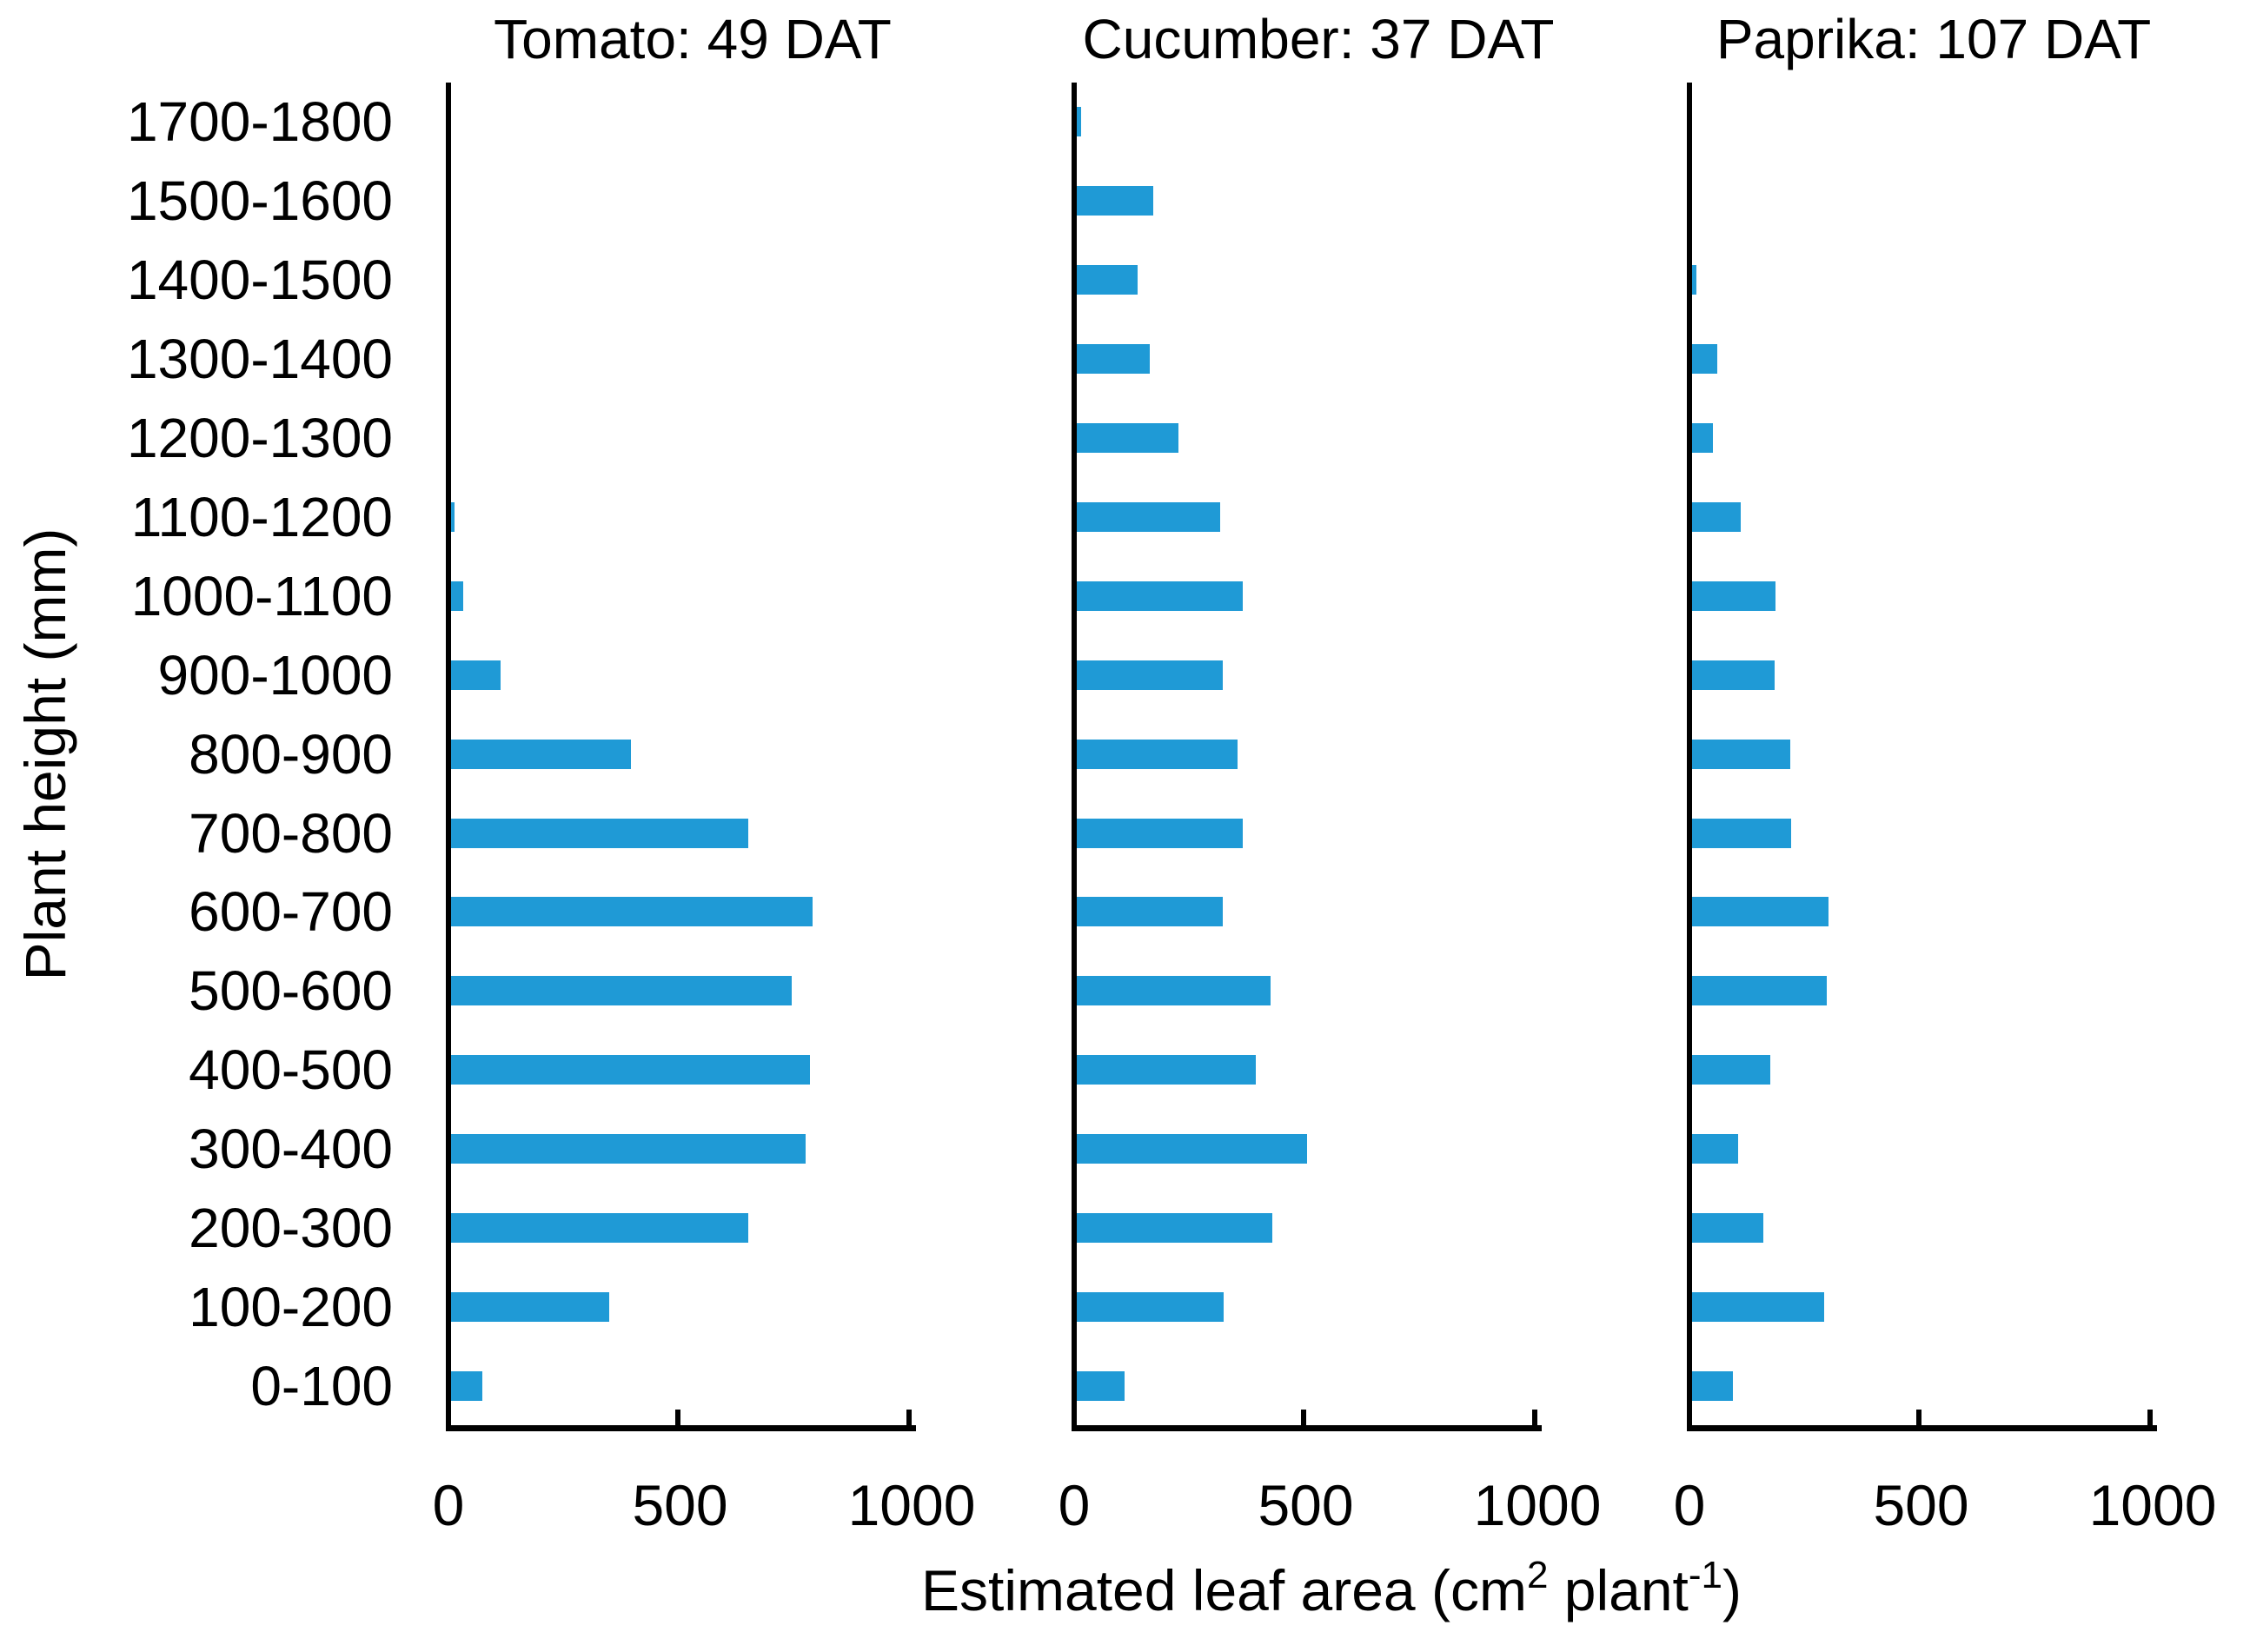 The image size is (2250, 1652). What do you see at coordinates (259, 201) in the screenshot?
I see `y-axis-label-1500-1600: 1500-1600` at bounding box center [259, 201].